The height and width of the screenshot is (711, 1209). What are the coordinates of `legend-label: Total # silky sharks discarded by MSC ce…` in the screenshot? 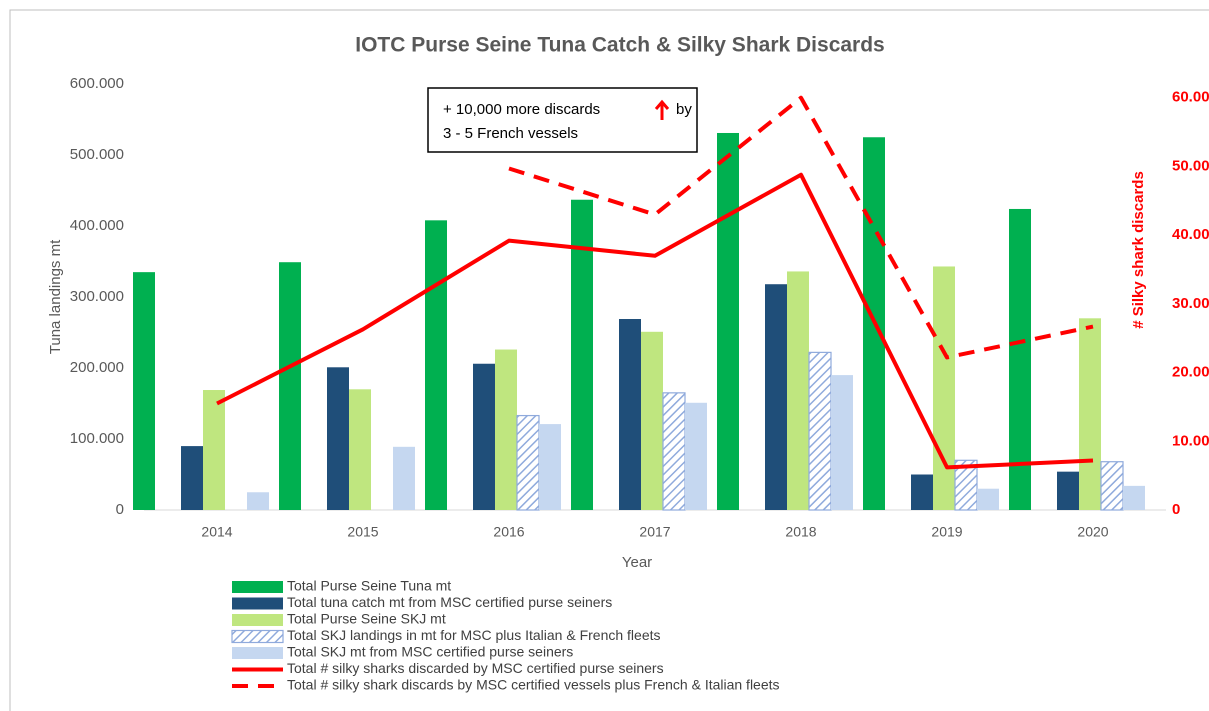 It's located at (475, 668).